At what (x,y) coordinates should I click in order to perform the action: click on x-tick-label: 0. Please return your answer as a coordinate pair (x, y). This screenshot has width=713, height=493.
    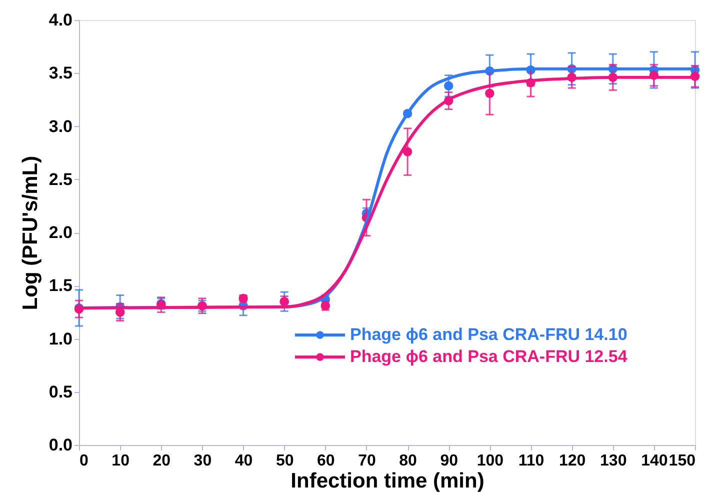
    Looking at the image, I should click on (84, 461).